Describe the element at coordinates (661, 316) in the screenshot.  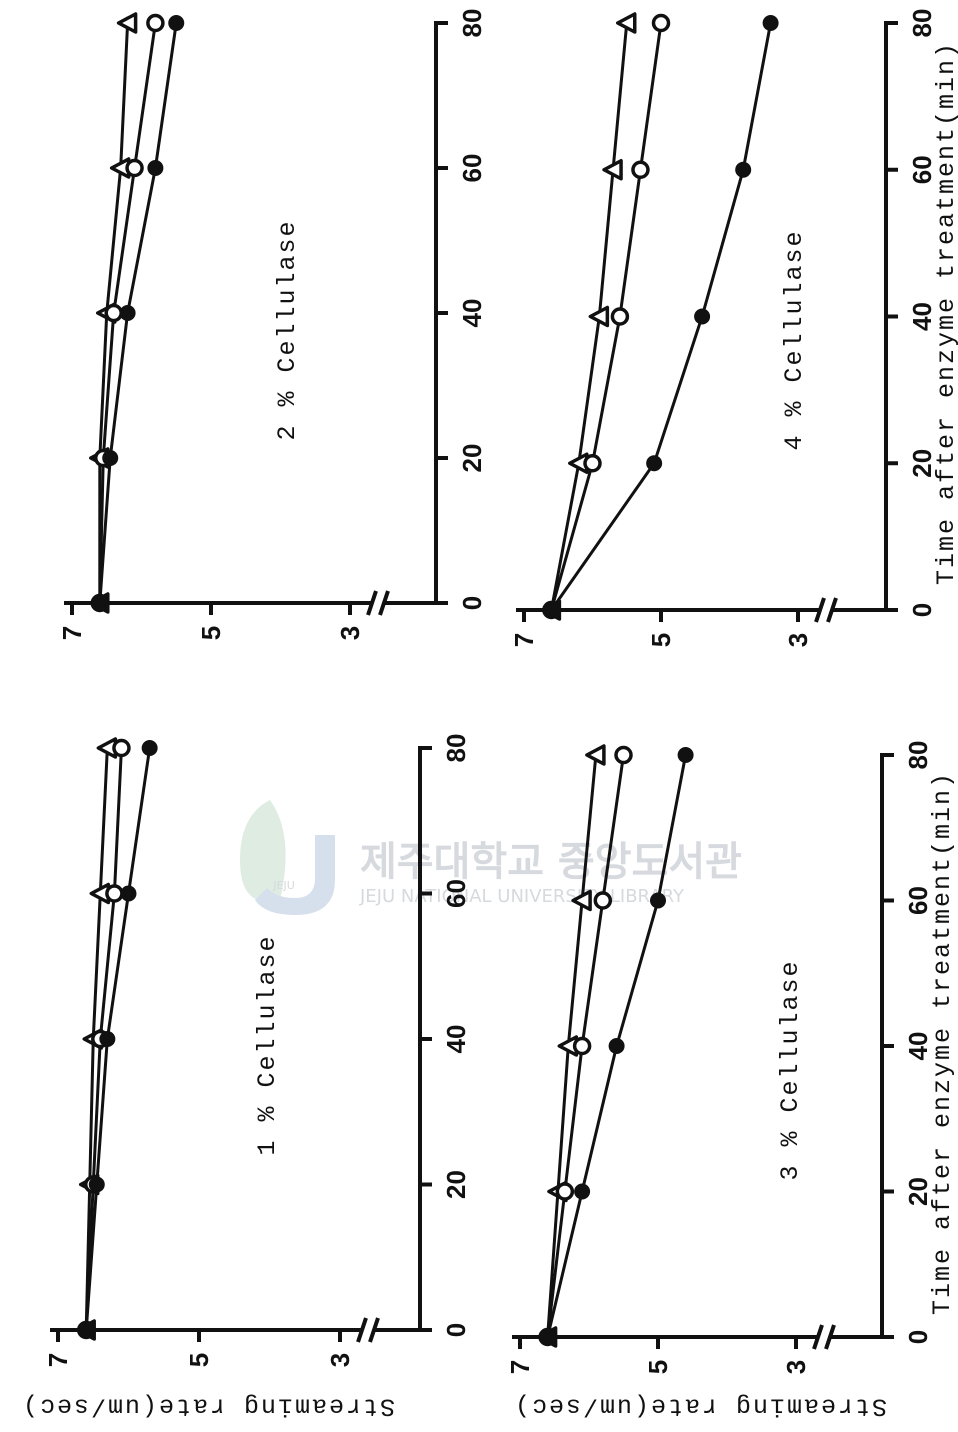
I see `series-line-filled-circle` at that location.